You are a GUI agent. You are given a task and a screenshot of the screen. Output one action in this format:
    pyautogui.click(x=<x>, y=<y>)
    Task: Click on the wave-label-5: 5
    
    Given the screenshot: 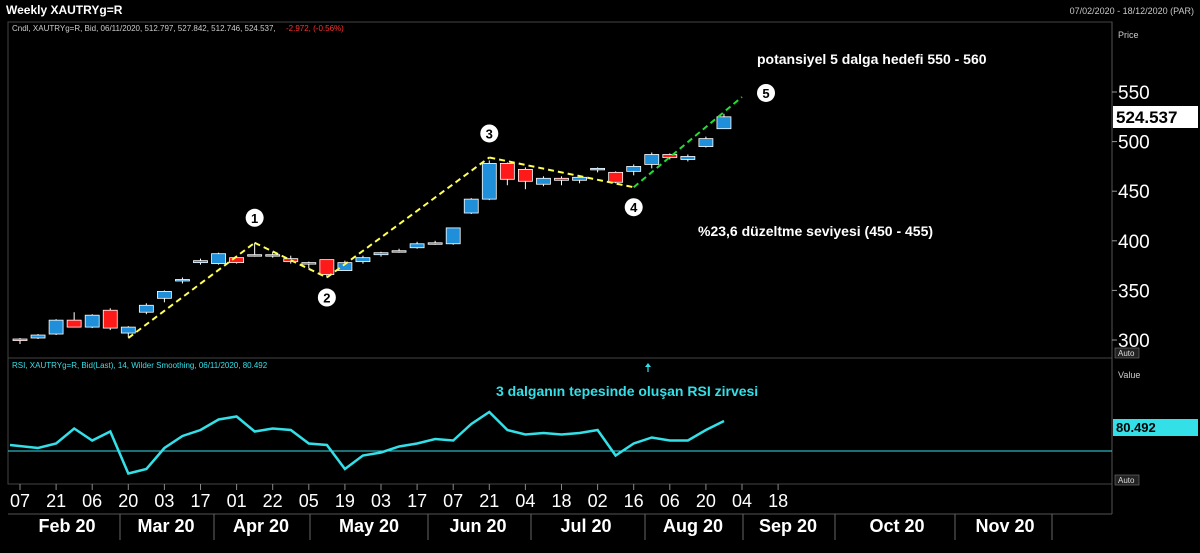 What is the action you would take?
    pyautogui.click(x=765, y=93)
    